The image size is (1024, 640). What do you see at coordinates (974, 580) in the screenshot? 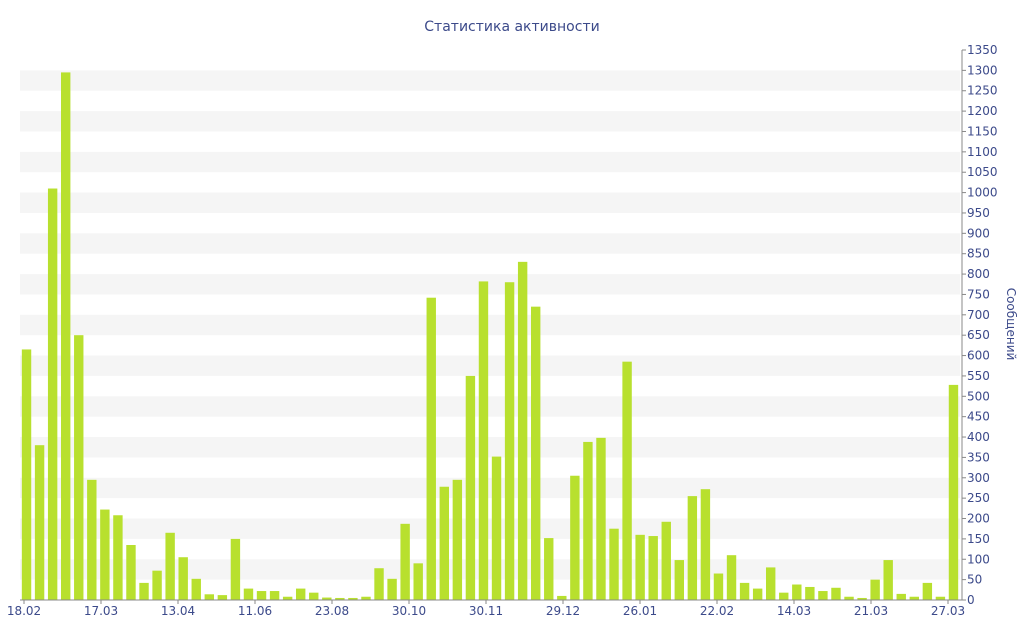
I see `y-tick-label: 50` at bounding box center [974, 580].